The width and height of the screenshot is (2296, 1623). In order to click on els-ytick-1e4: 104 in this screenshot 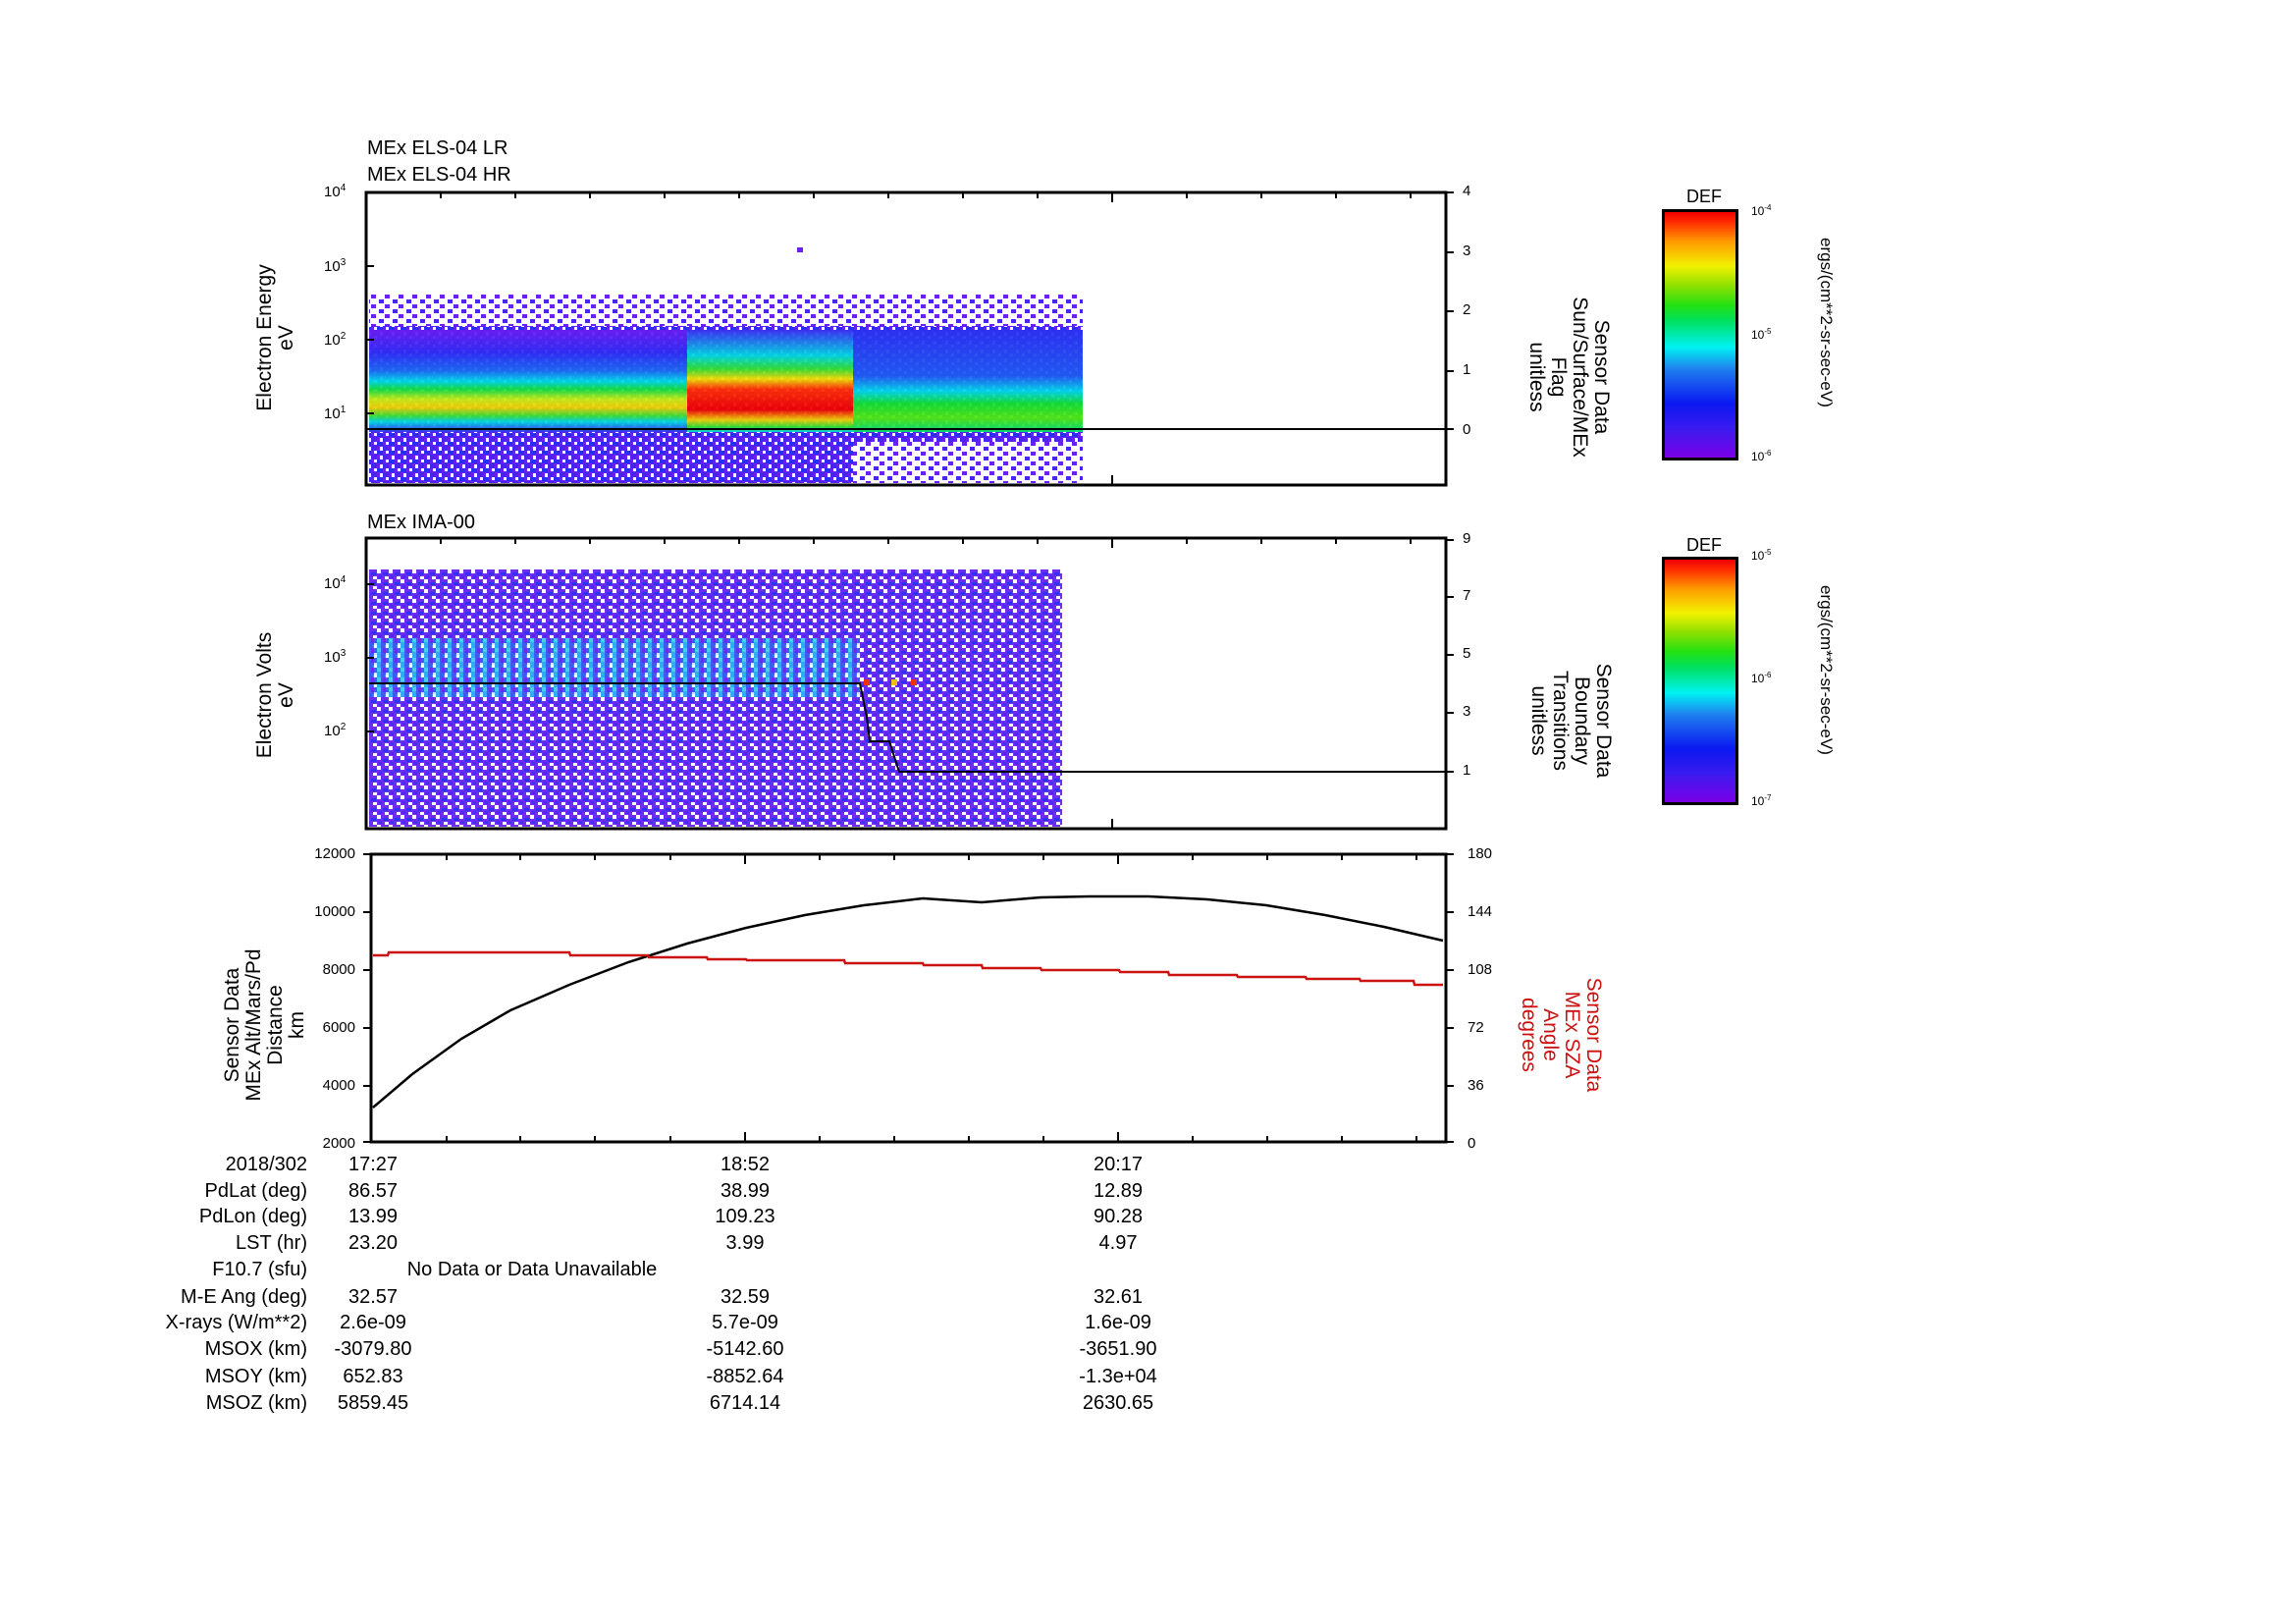, I will do `click(335, 191)`.